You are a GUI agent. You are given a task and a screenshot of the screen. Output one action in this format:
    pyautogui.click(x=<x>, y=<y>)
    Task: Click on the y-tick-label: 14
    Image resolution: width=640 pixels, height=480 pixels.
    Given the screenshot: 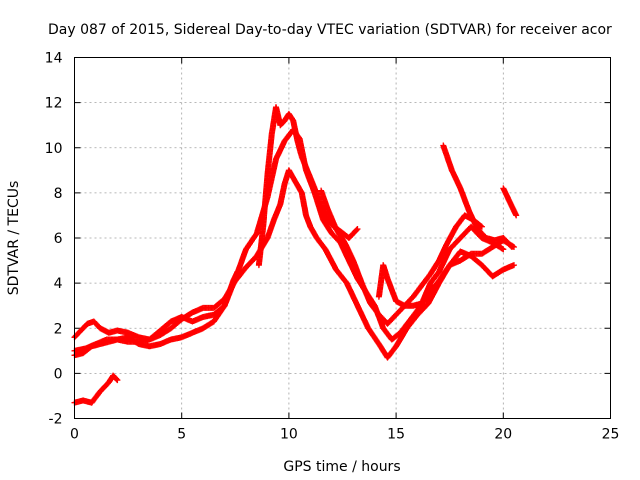 What is the action you would take?
    pyautogui.click(x=54, y=59)
    